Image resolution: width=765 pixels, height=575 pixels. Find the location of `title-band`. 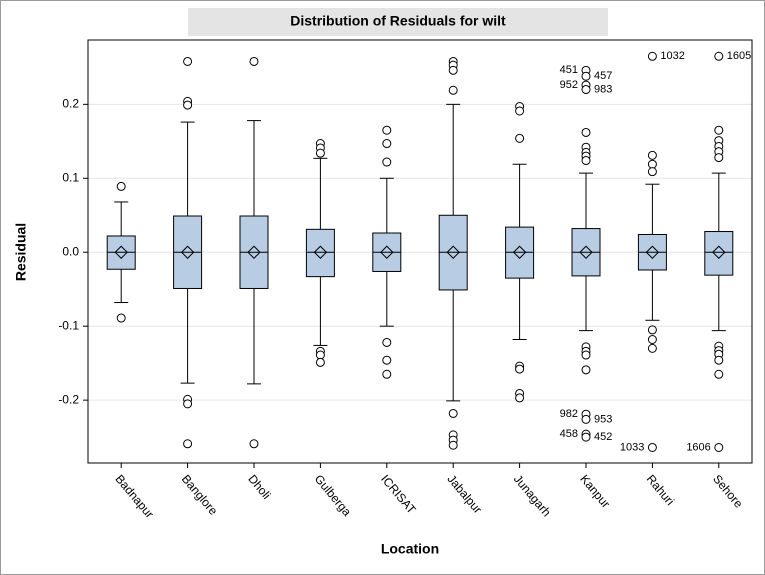

title-band is located at coordinates (398, 22).